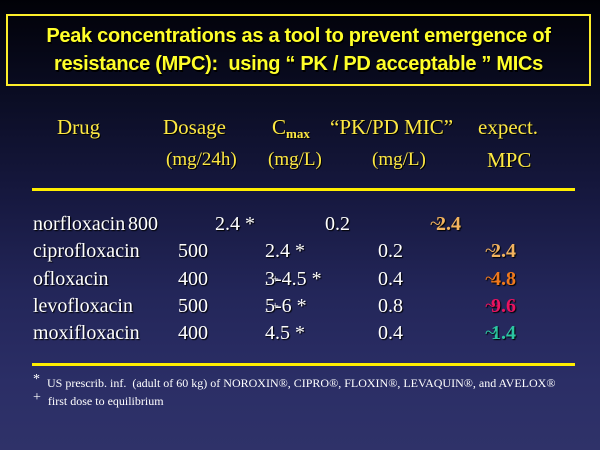 The width and height of the screenshot is (600, 450). I want to click on footnote-first-dose: + first dose to equilibrium, so click(98, 399).